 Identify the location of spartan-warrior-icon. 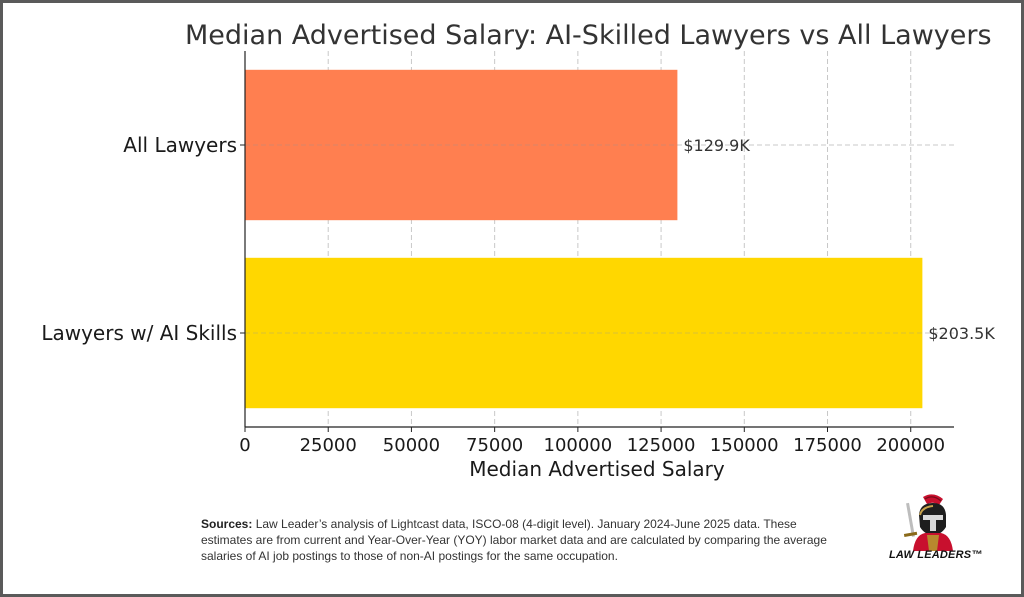
(928, 522).